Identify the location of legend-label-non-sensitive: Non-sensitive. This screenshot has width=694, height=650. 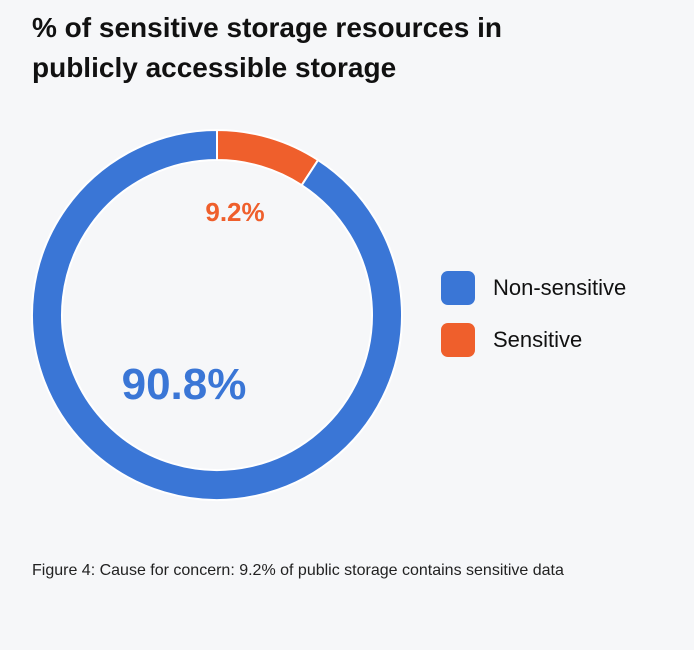
(560, 287).